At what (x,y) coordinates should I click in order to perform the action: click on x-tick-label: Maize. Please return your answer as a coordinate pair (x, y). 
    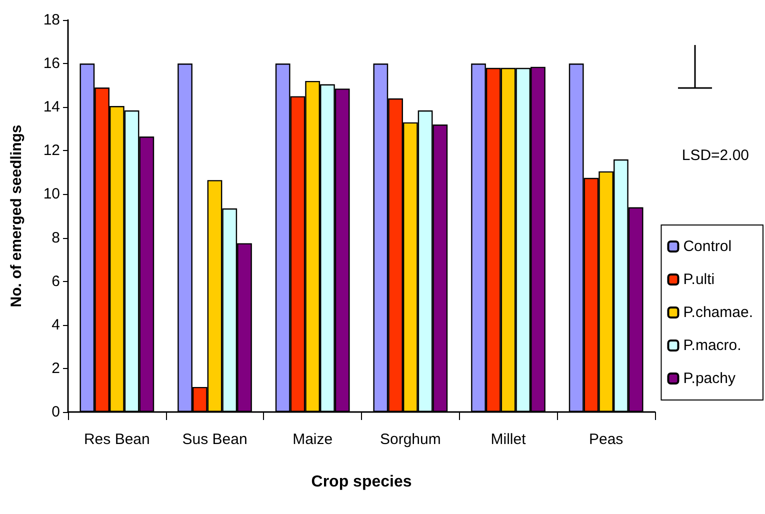
    Looking at the image, I should click on (312, 439).